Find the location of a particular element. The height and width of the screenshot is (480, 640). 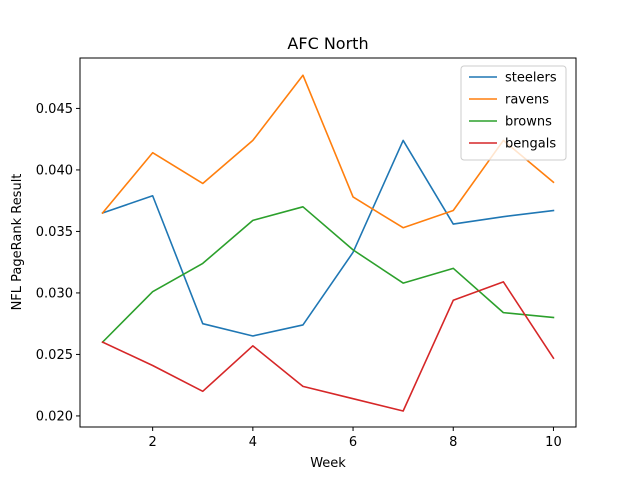

x-tick-label: 6 is located at coordinates (353, 442).